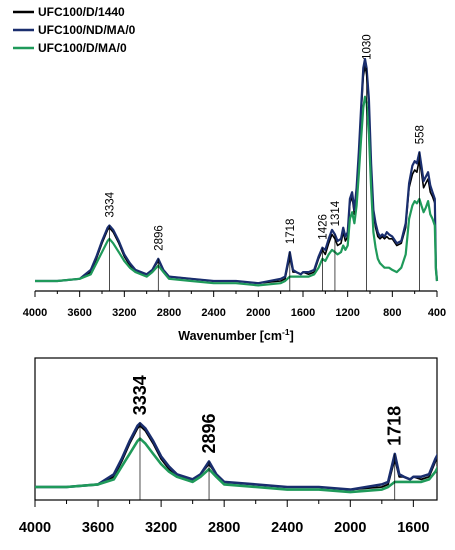  Describe the element at coordinates (323, 227) in the screenshot. I see `top-peak-label-1426: 1426` at that location.